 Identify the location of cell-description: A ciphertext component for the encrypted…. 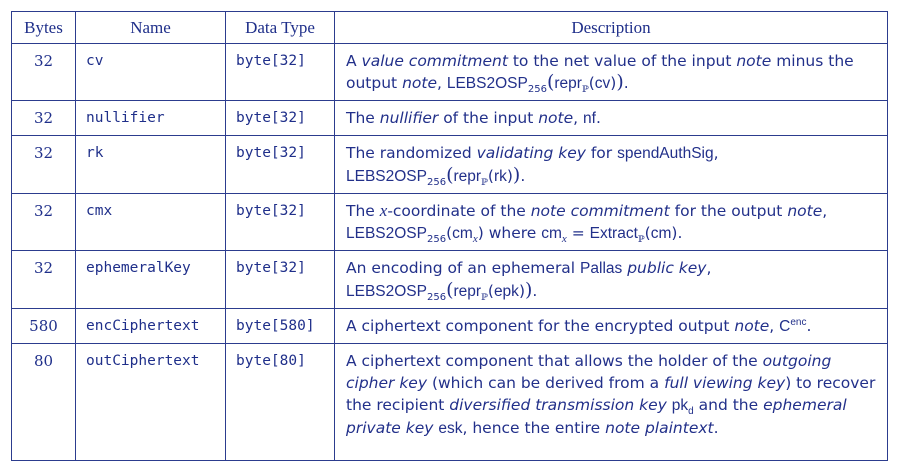
(611, 326).